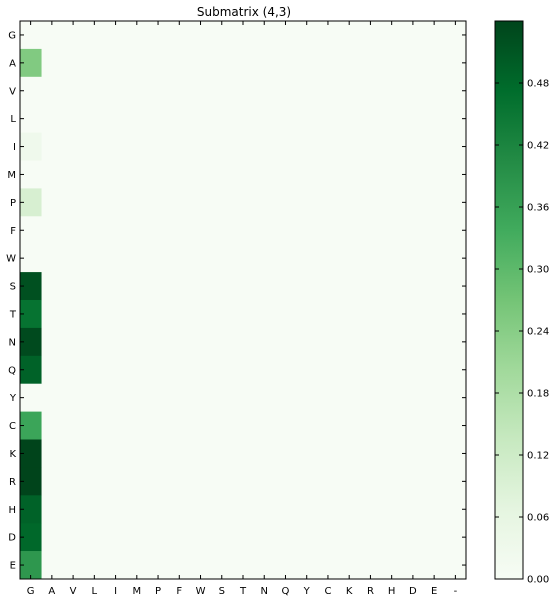 This screenshot has height=601, width=554. What do you see at coordinates (538, 518) in the screenshot?
I see `colorbar-tick-label: 0.06` at bounding box center [538, 518].